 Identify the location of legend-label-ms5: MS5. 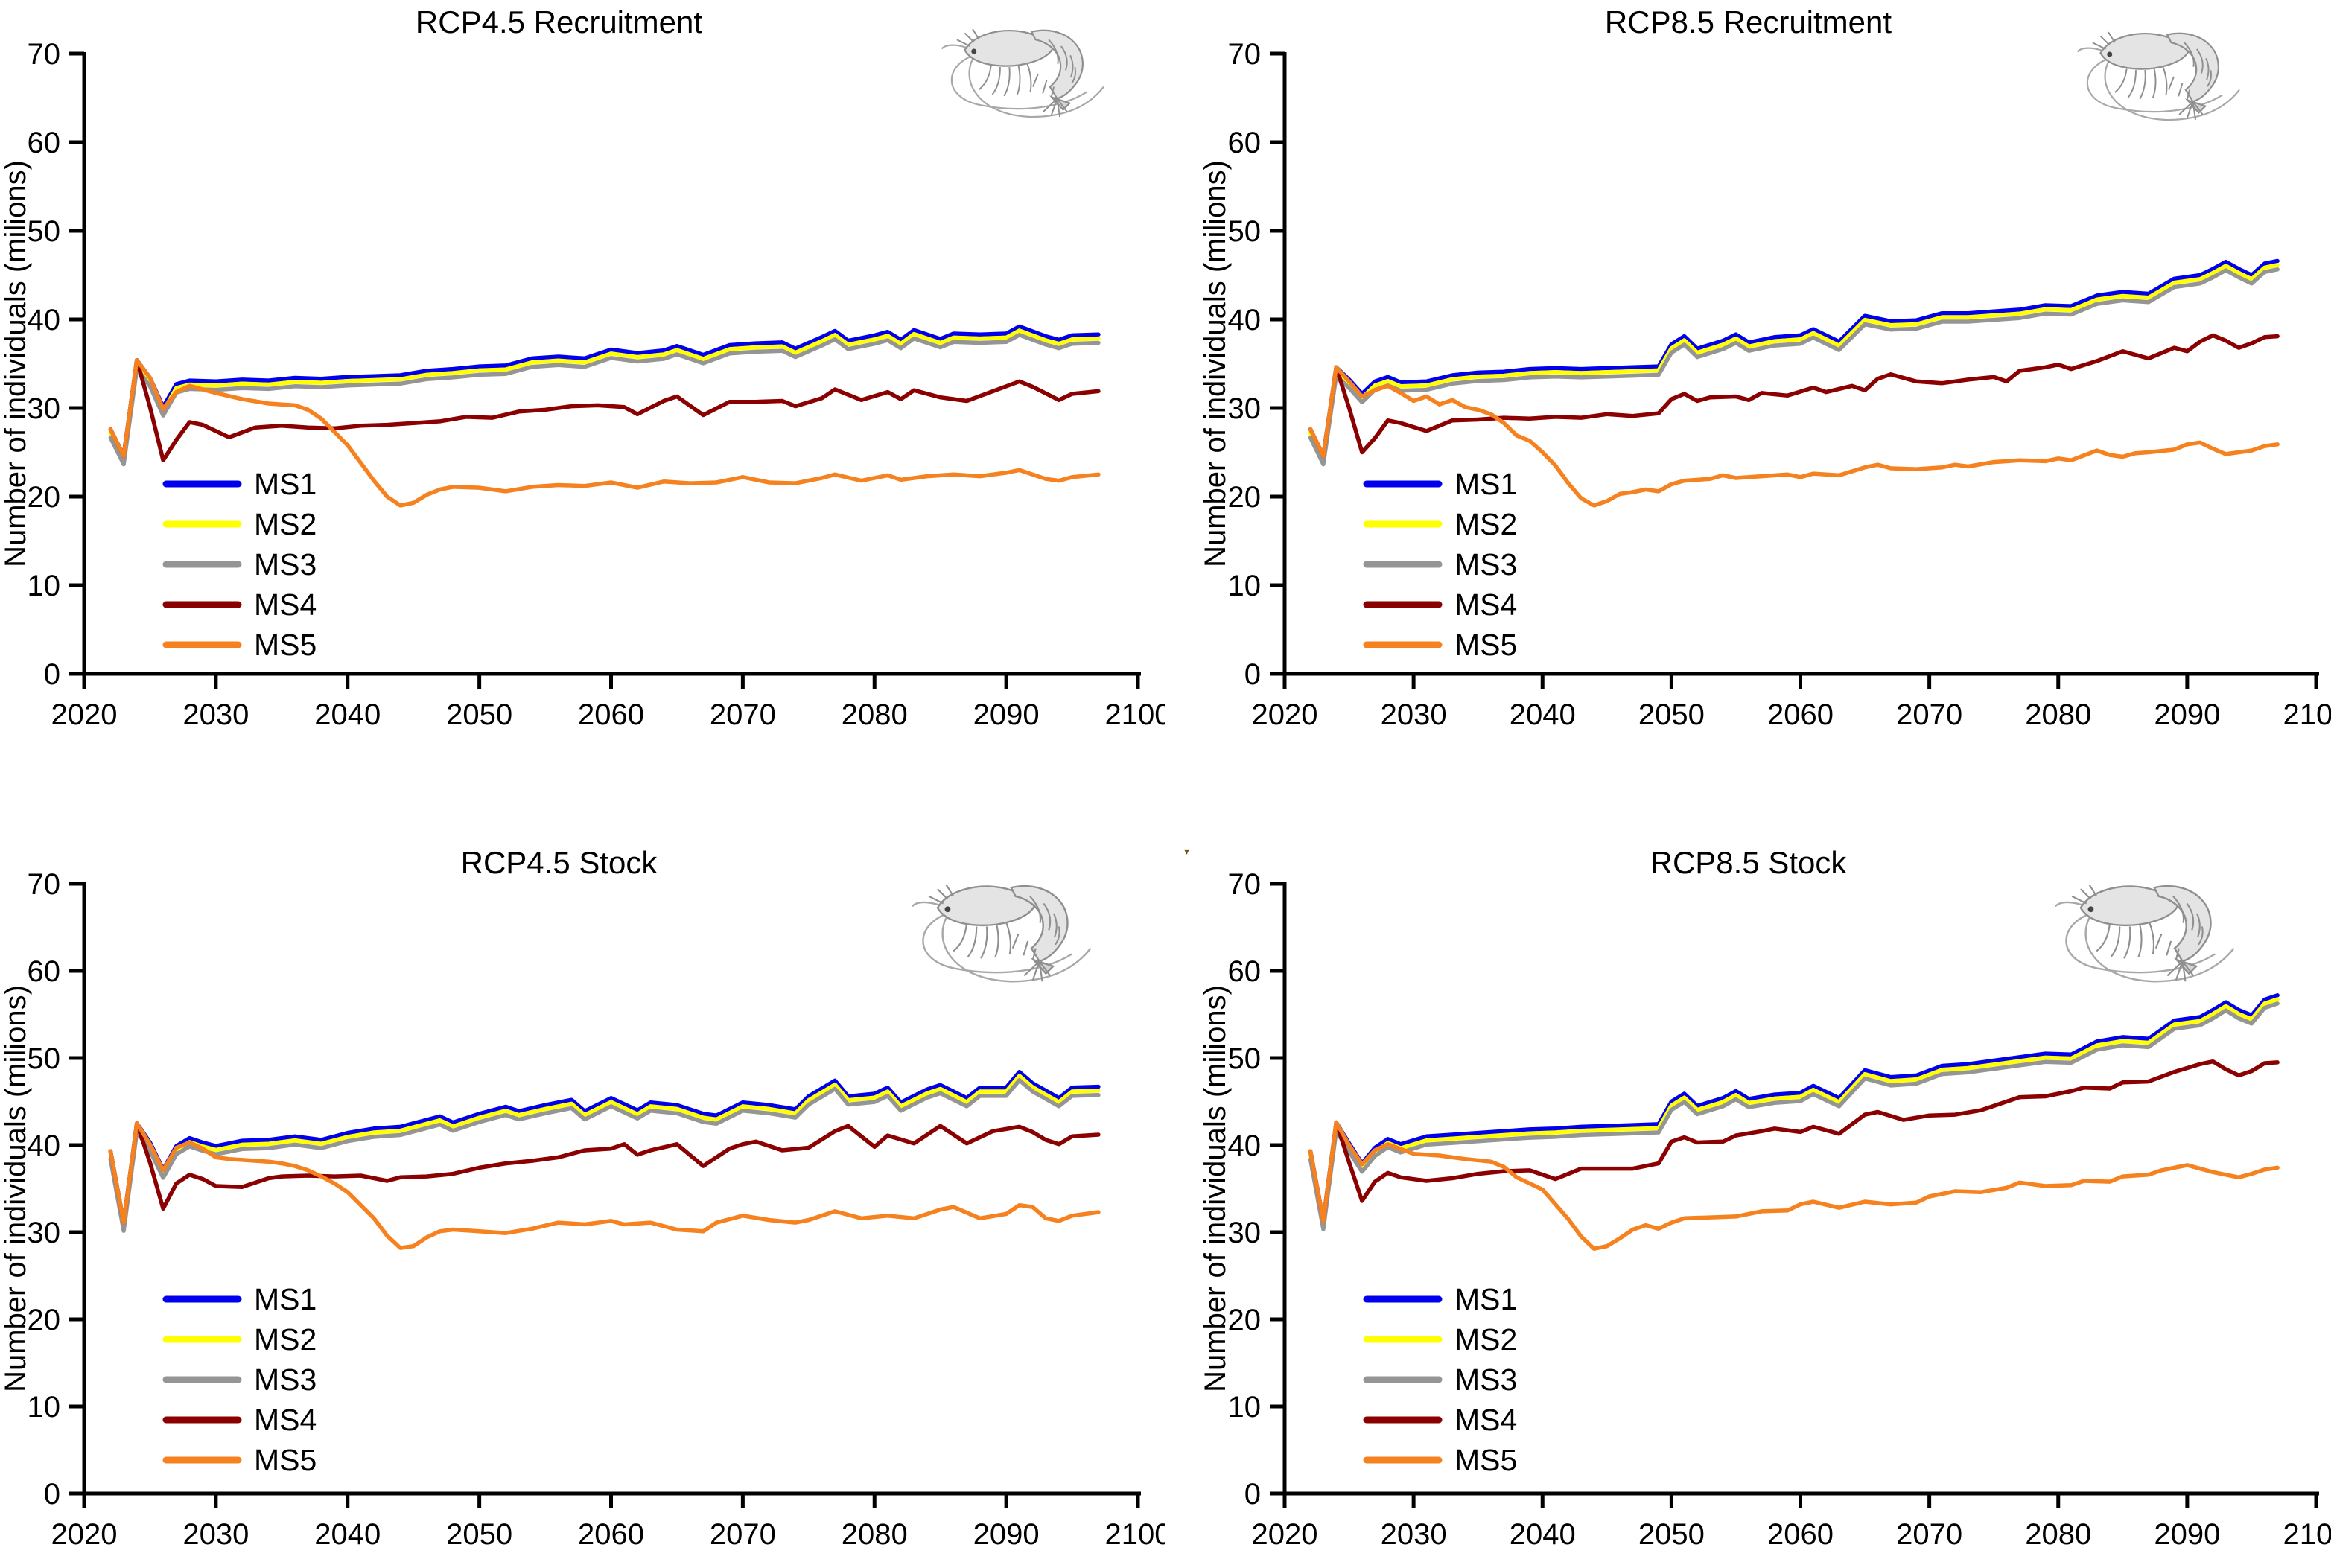
(1485, 1460).